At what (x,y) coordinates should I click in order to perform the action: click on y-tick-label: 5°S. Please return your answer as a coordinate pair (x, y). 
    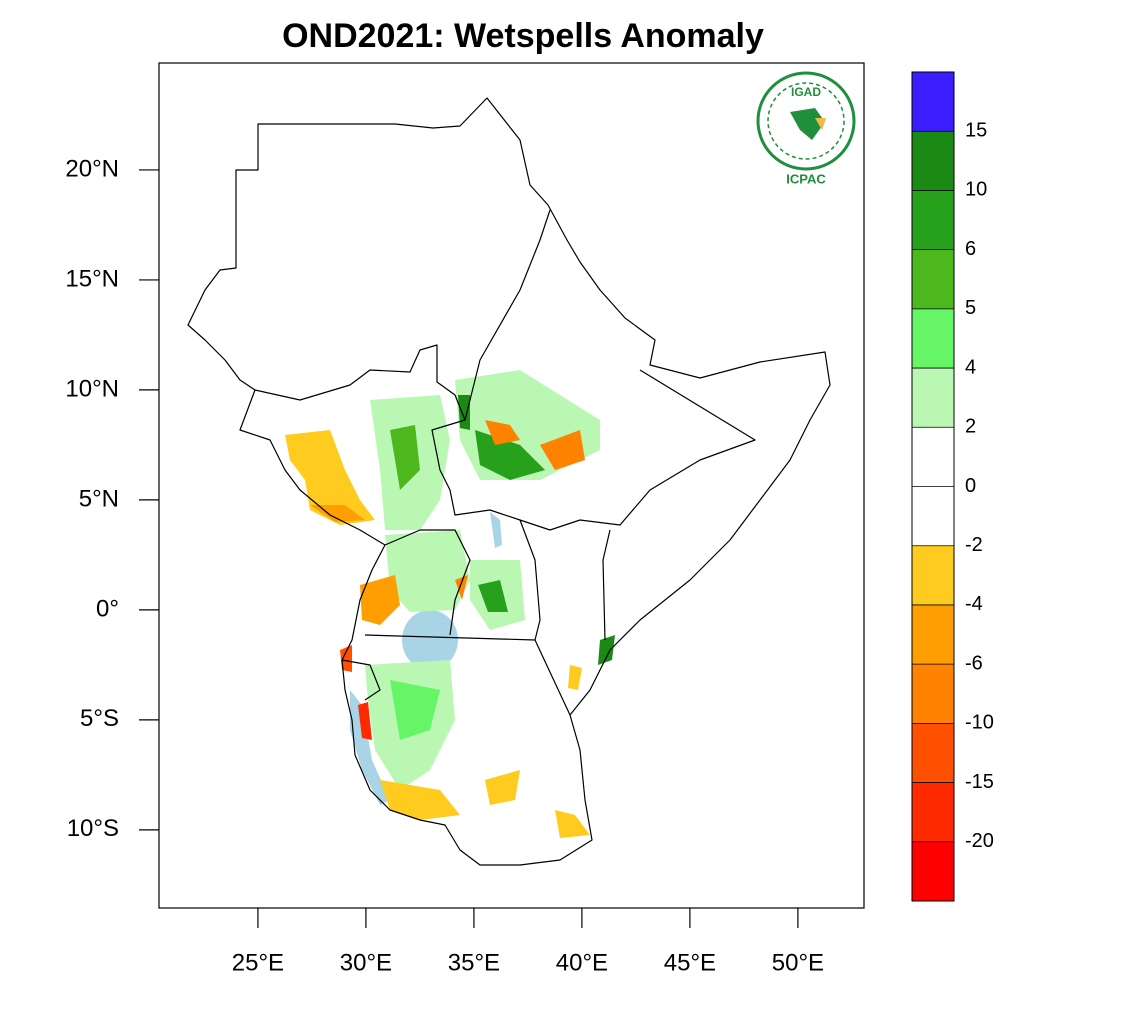
    Looking at the image, I should click on (99, 718).